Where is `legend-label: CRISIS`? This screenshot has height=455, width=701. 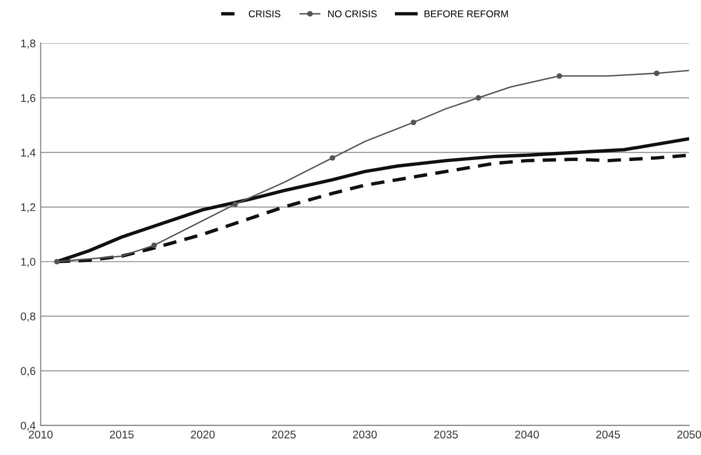 legend-label: CRISIS is located at coordinates (264, 14).